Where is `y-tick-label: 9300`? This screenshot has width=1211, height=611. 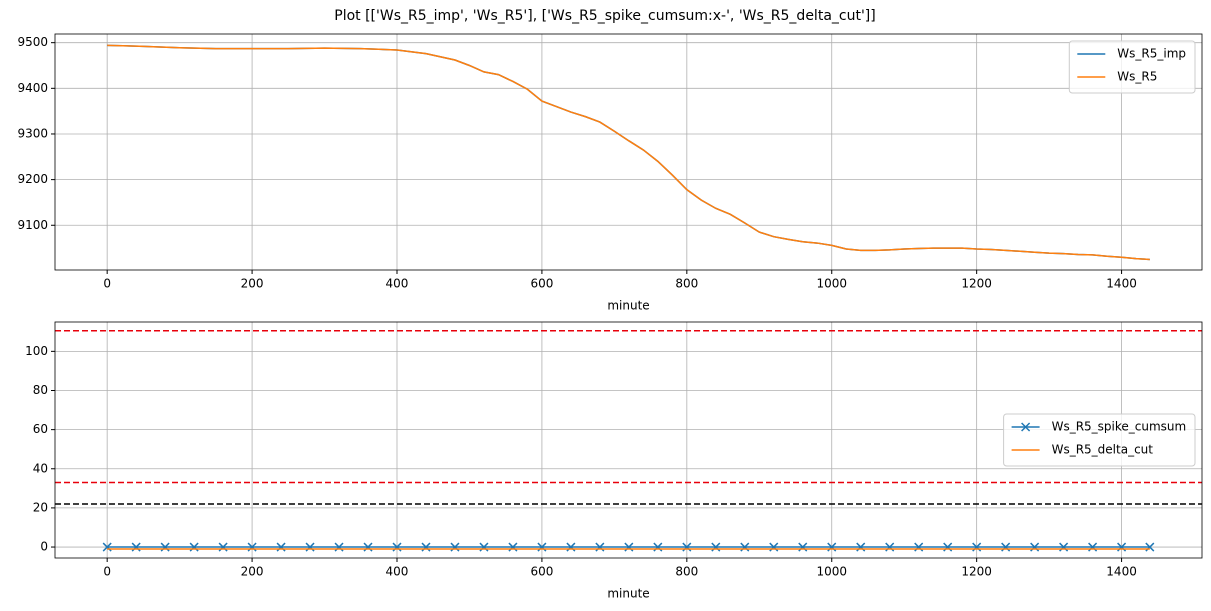 y-tick-label: 9300 is located at coordinates (32, 133).